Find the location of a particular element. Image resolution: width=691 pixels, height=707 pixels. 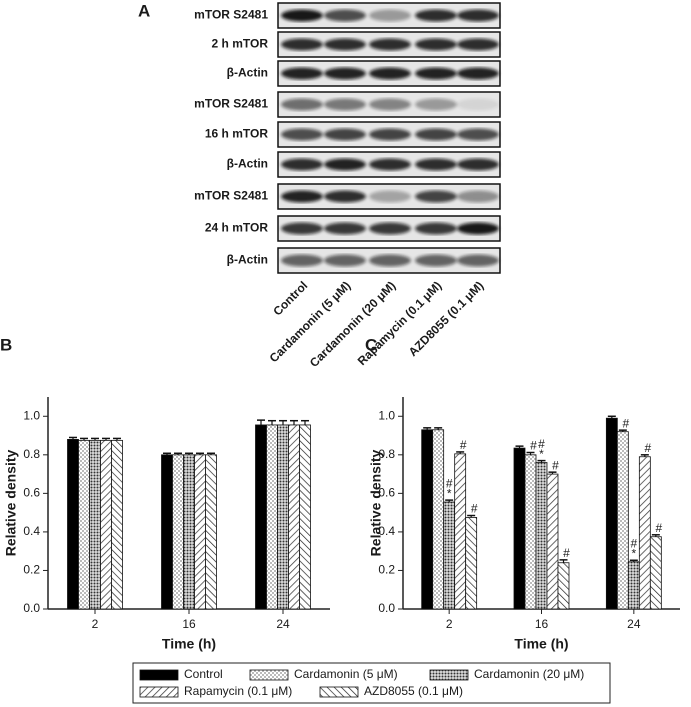

x-tick-label: 24 is located at coordinates (283, 624).